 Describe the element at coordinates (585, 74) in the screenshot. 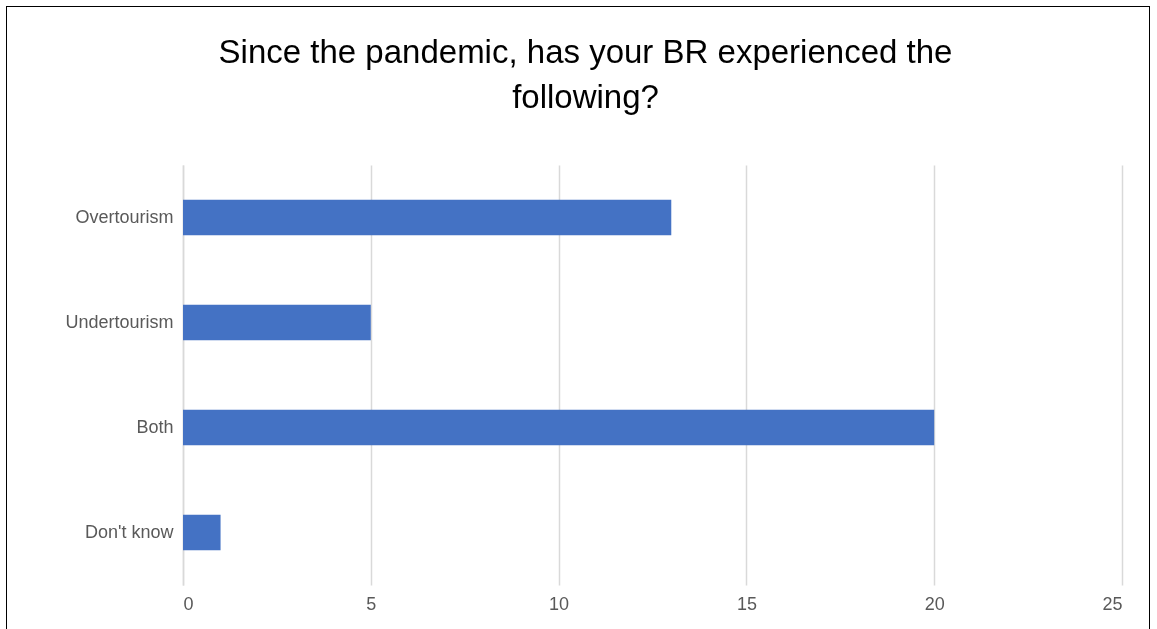

I see `chart-title: Since the pandemic, has your BR experienced the following?` at that location.